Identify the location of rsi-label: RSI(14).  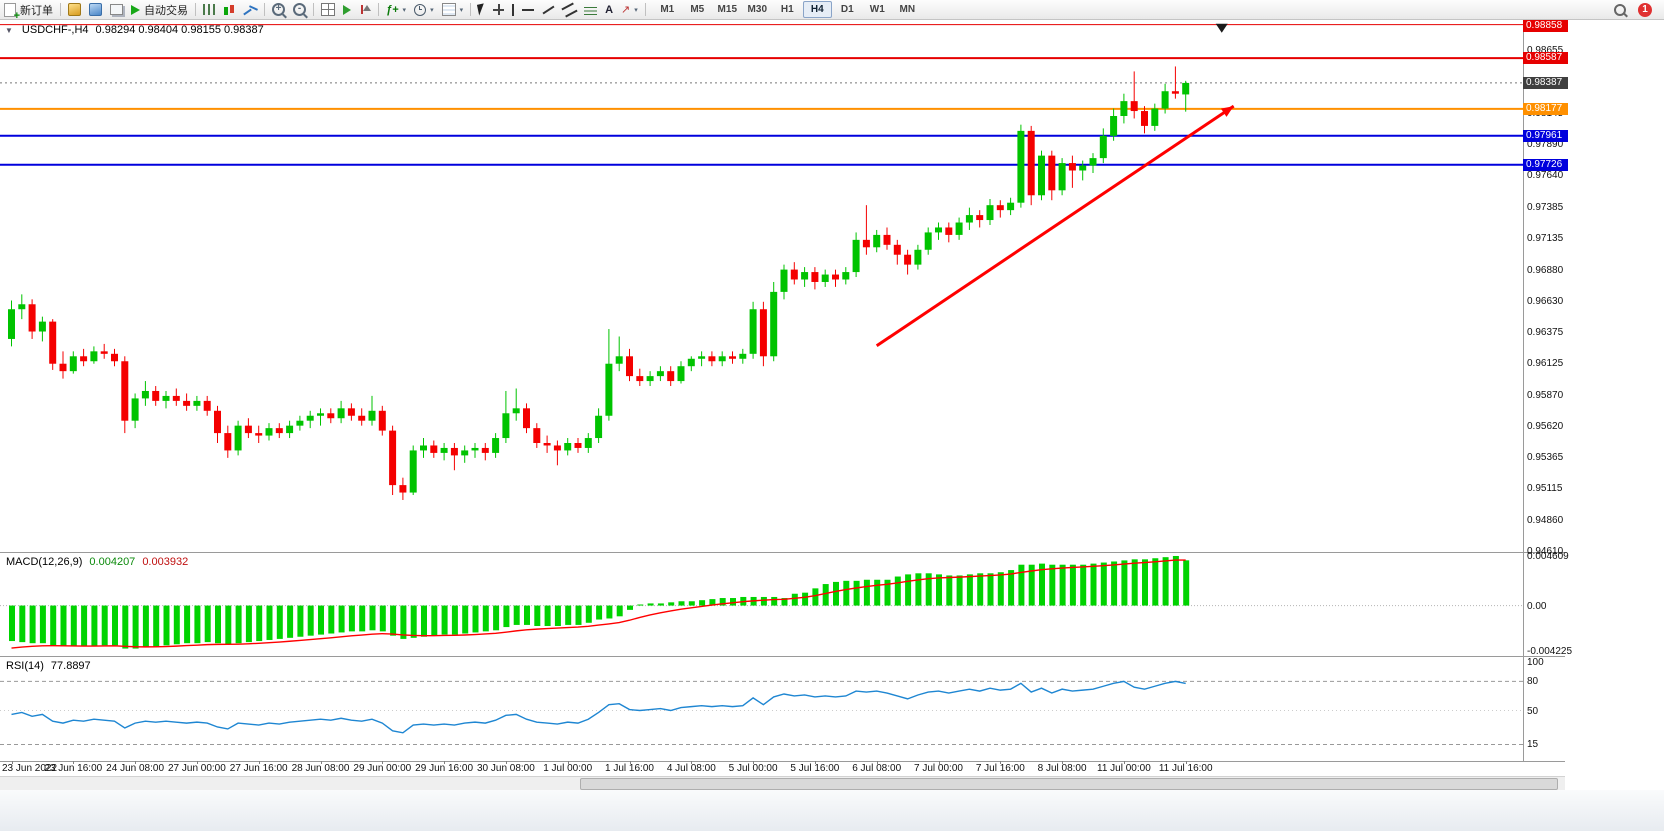
(25, 666).